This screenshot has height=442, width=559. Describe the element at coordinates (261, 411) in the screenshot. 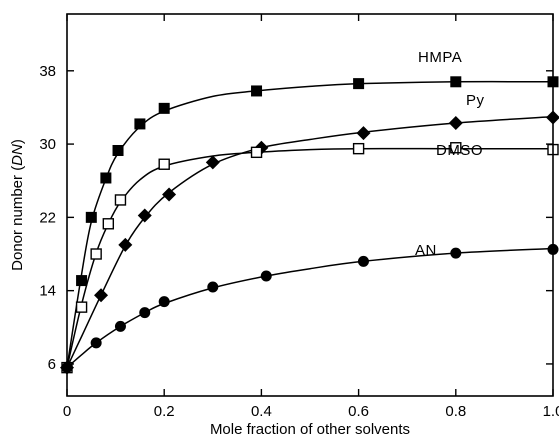

I see `x-tick-label-0-4: 0.4` at that location.